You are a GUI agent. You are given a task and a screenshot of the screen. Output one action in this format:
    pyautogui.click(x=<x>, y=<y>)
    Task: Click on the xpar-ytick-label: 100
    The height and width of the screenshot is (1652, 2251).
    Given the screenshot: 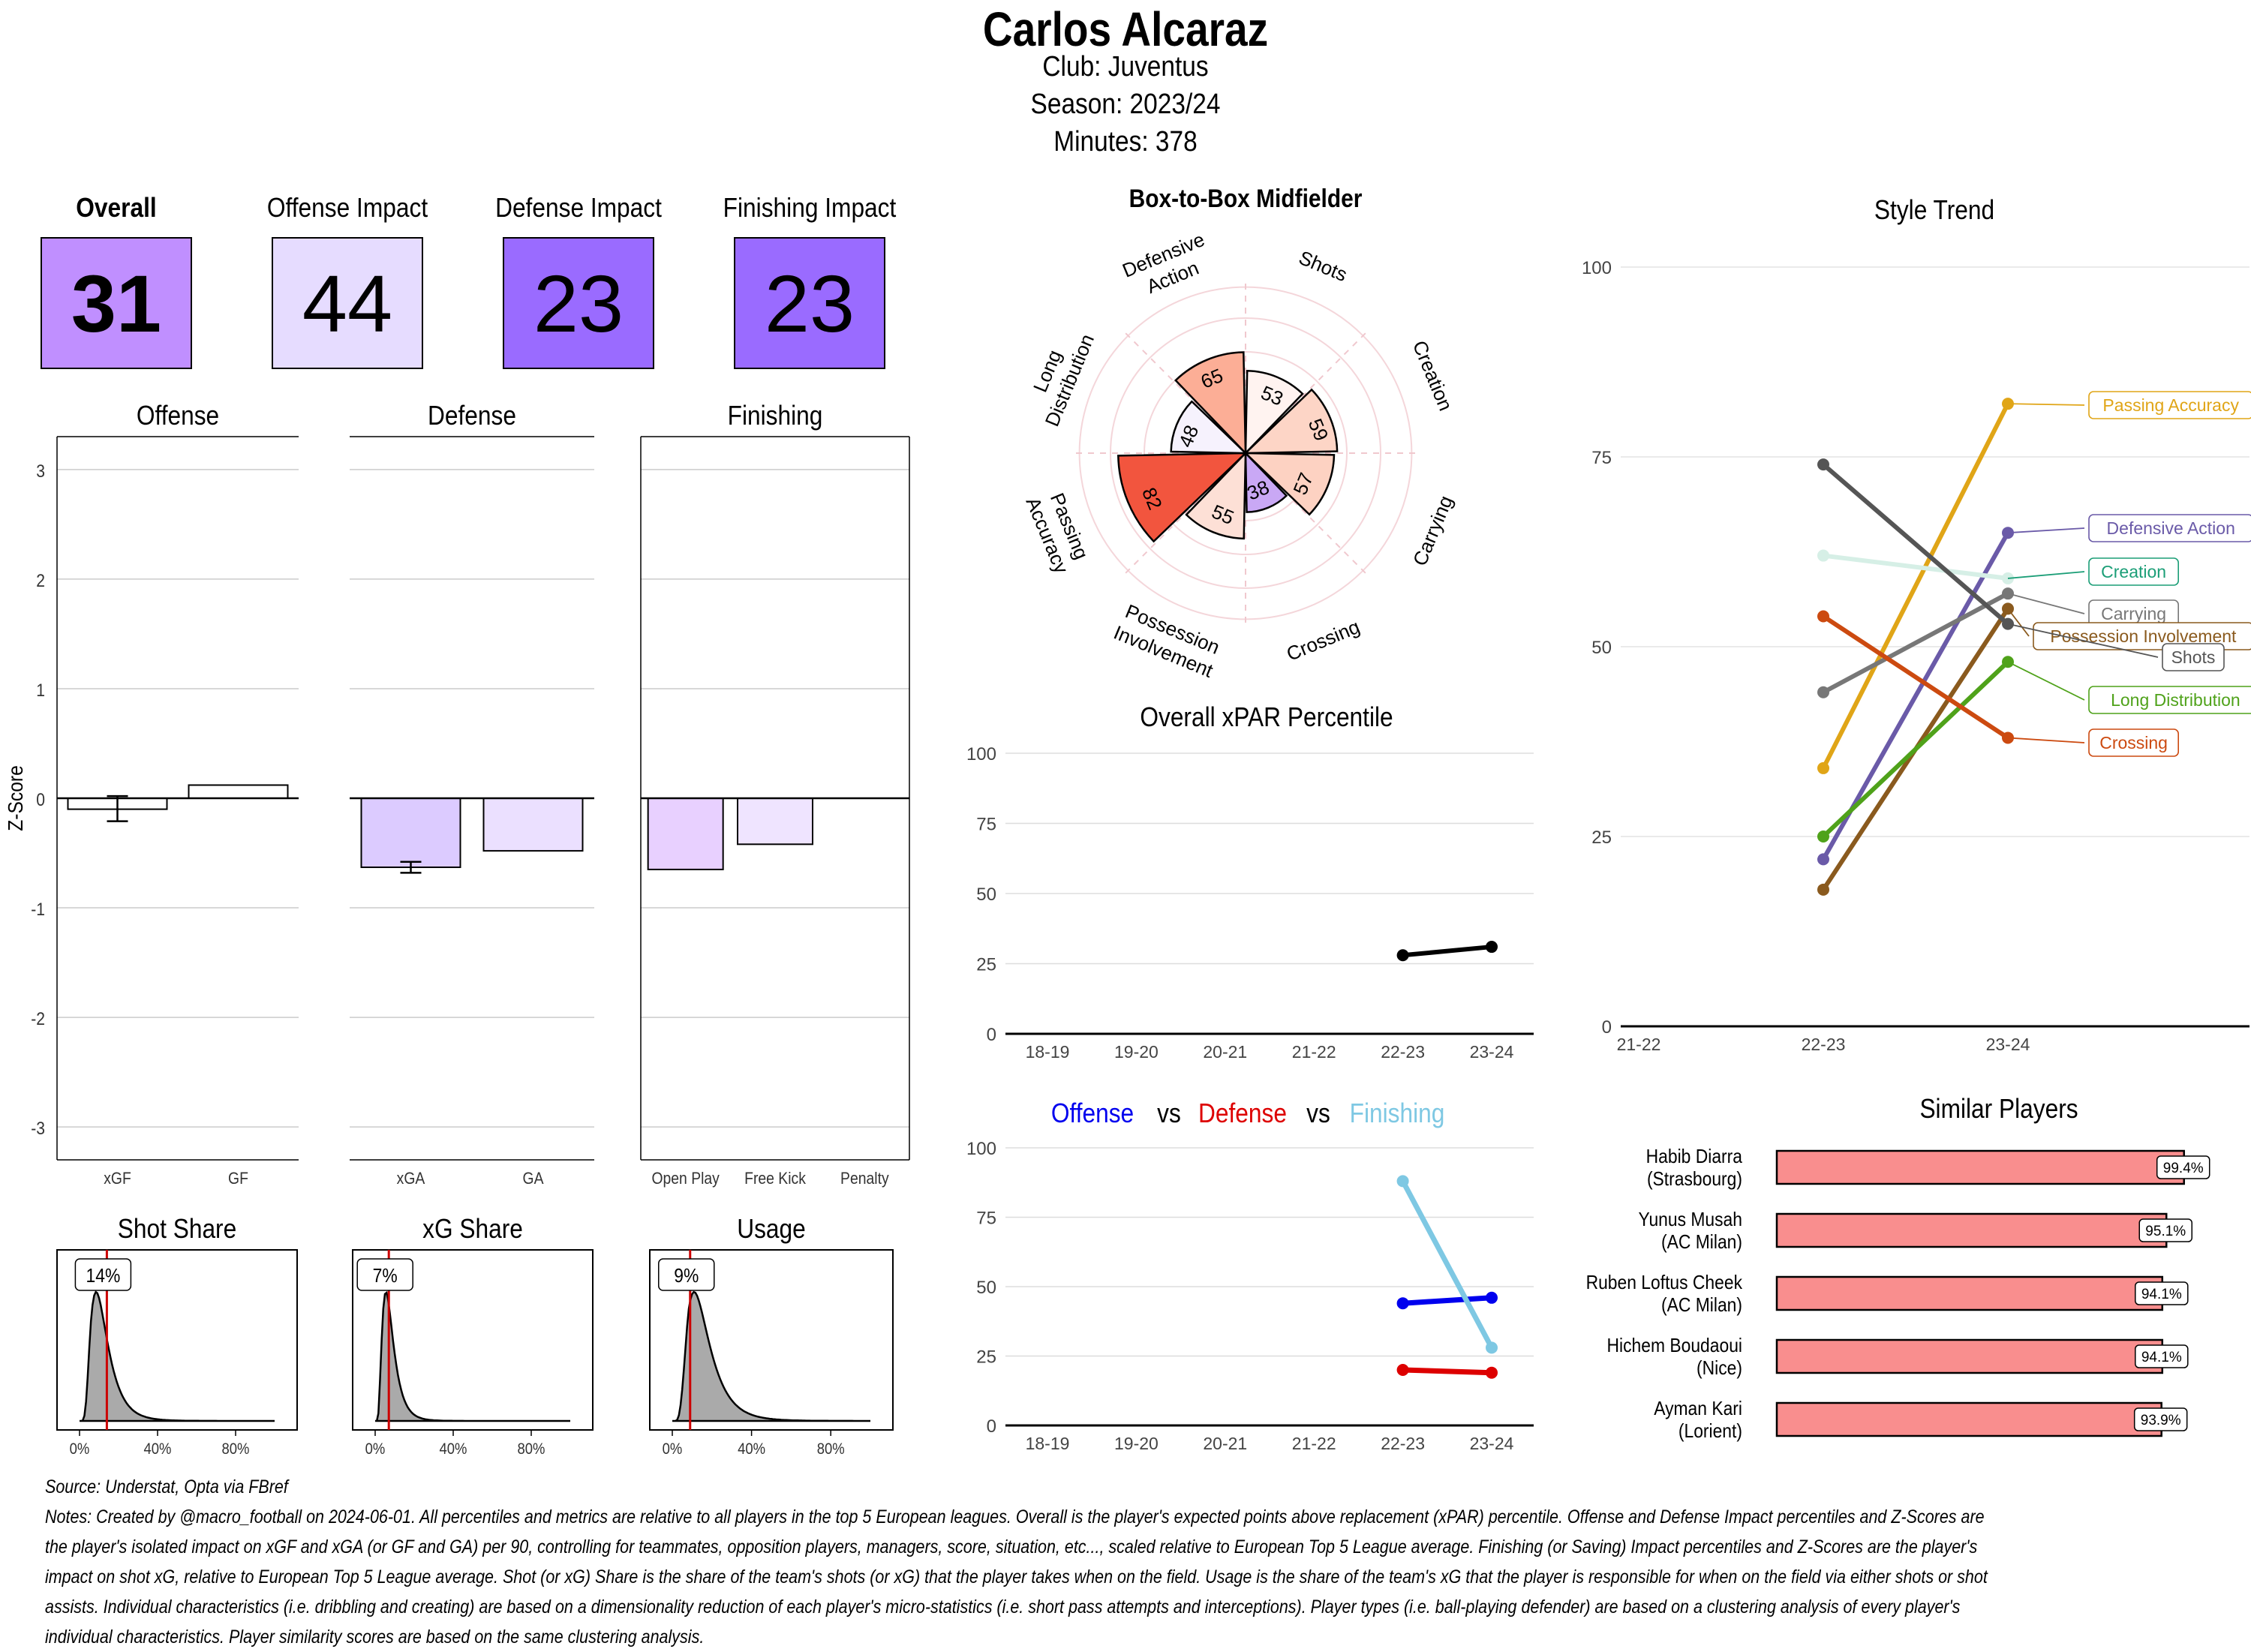 What is the action you would take?
    pyautogui.click(x=981, y=754)
    